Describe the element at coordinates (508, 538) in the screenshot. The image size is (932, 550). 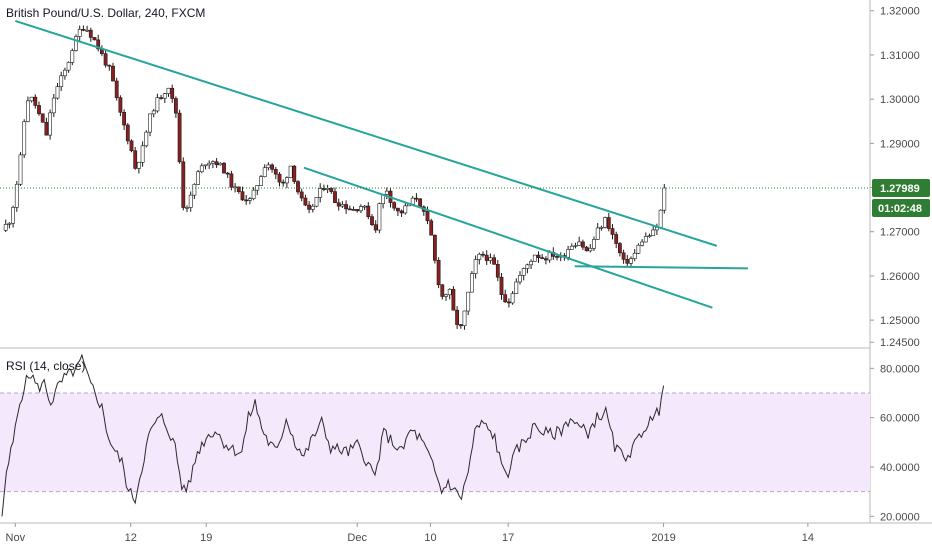
I see `time-tick-label: 17` at that location.